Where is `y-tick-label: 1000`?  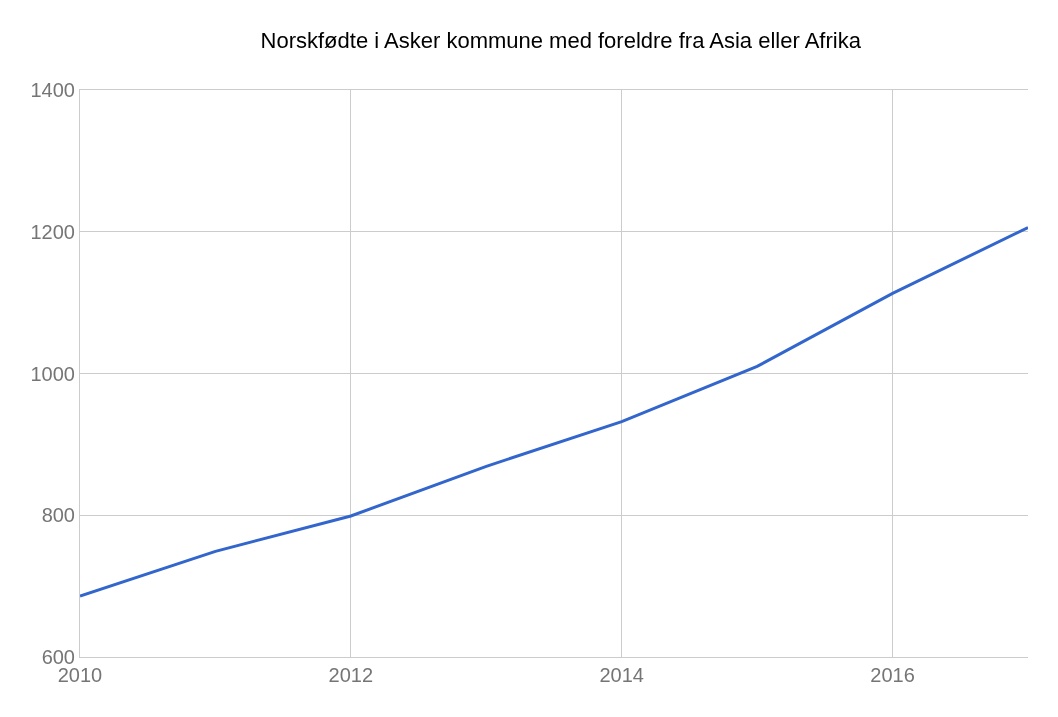 y-tick-label: 1000 is located at coordinates (52, 373).